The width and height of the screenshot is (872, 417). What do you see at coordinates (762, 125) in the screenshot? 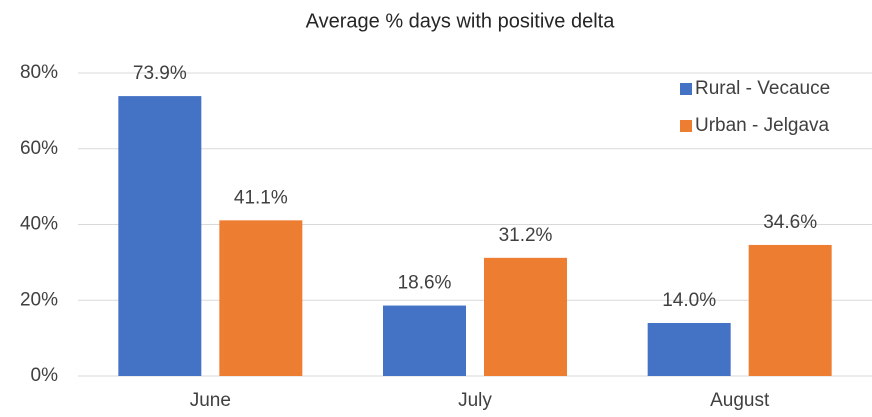
I see `legend-label: Urban - Jelgava` at bounding box center [762, 125].